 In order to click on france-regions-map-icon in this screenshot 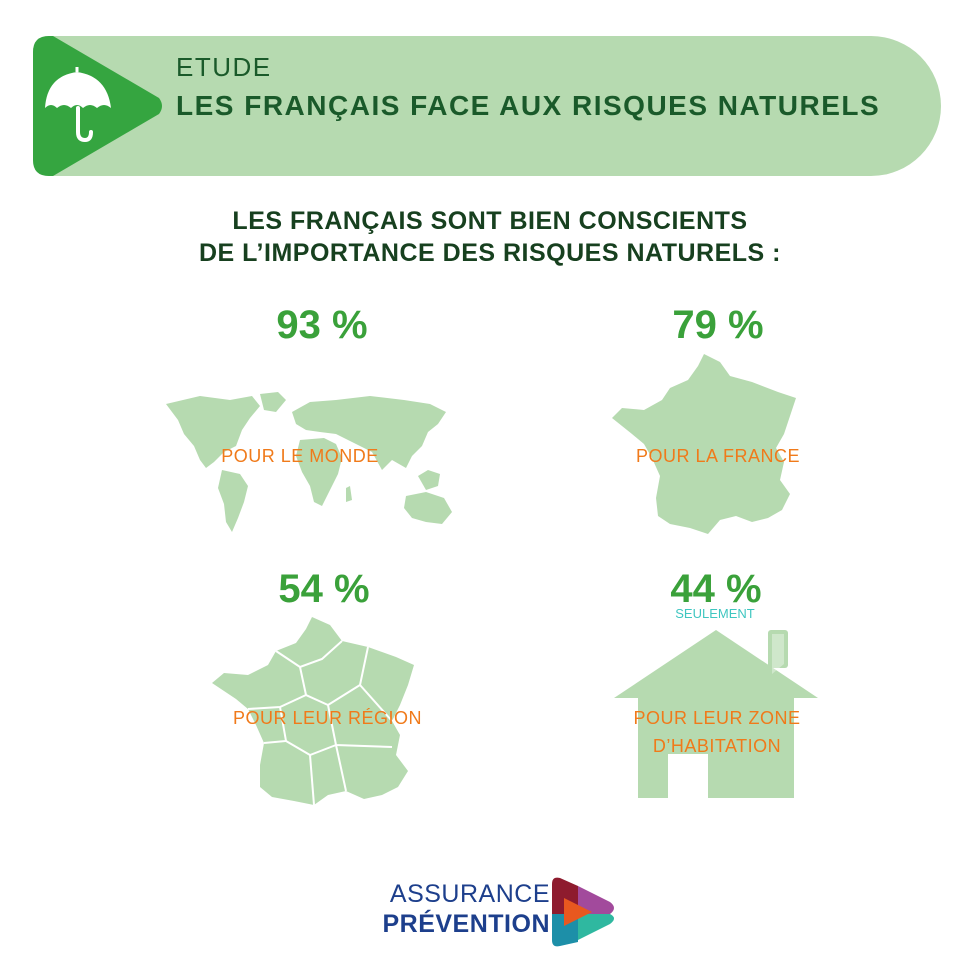, I will do `click(313, 711)`.